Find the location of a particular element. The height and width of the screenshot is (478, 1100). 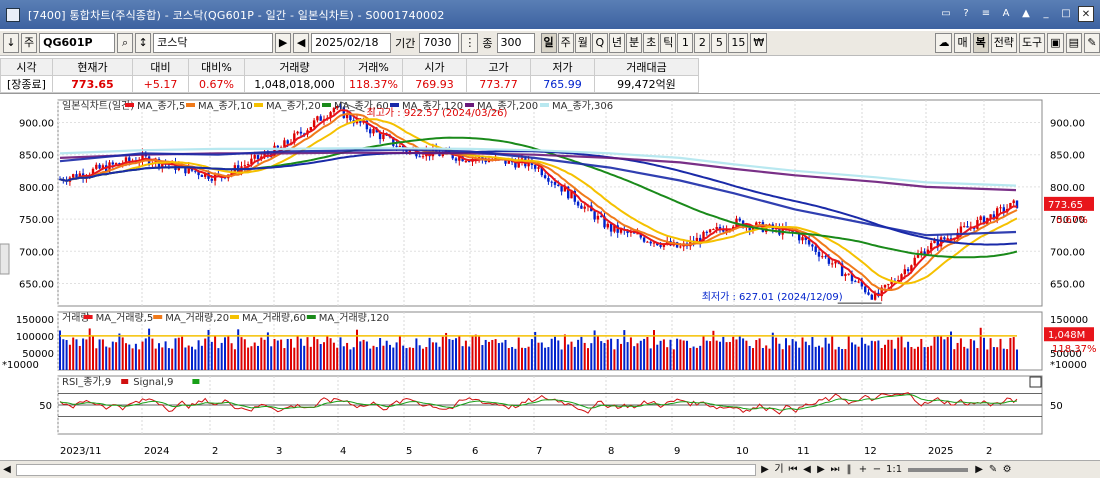

last-icon: ⏭ is located at coordinates (835, 469).